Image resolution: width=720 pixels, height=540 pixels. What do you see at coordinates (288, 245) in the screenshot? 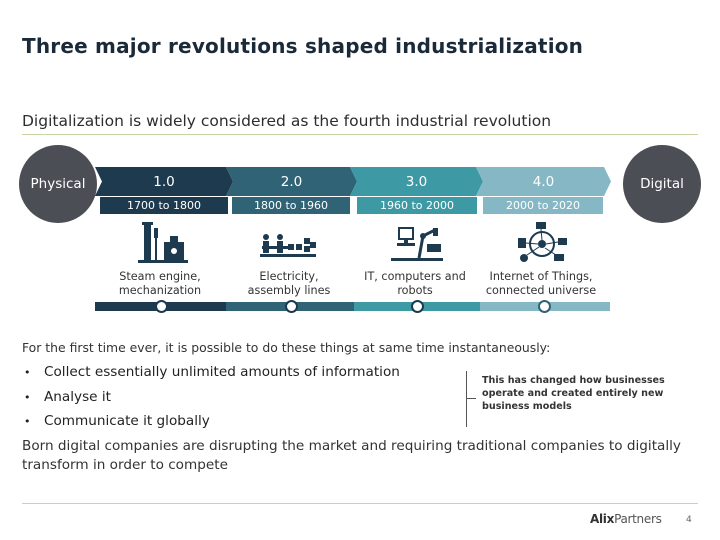
I see `assembly-line-icon` at bounding box center [288, 245].